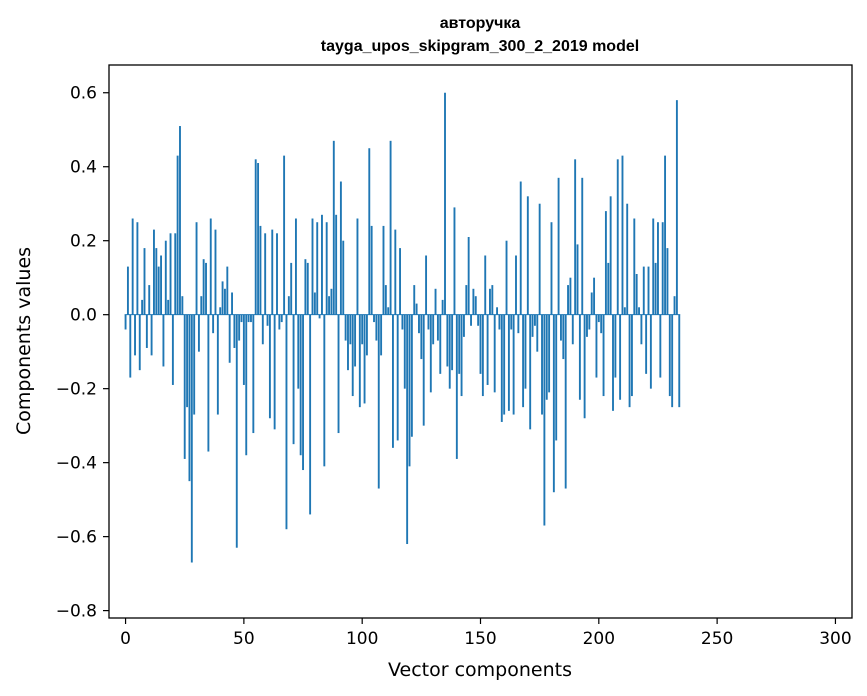 The image size is (867, 696). What do you see at coordinates (480, 23) in the screenshot?
I see `chart-title: авторучка` at bounding box center [480, 23].